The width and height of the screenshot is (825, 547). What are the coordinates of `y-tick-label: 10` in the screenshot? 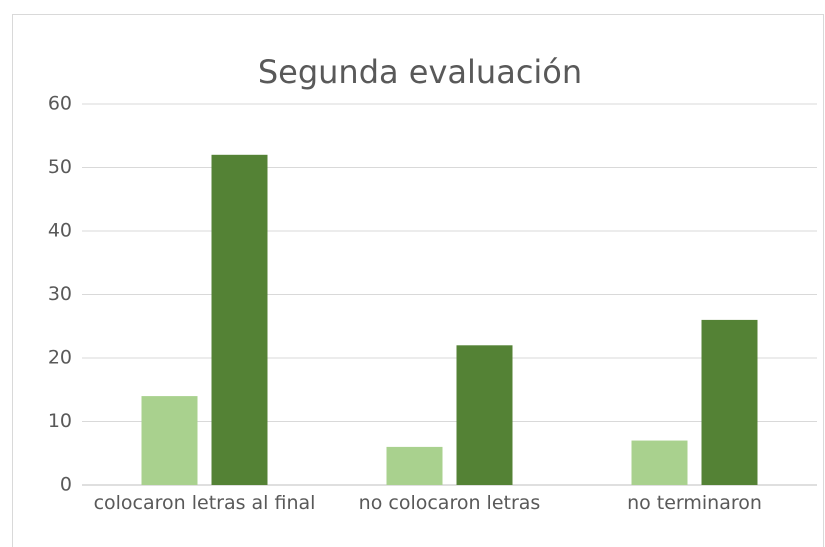 It's located at (60, 421).